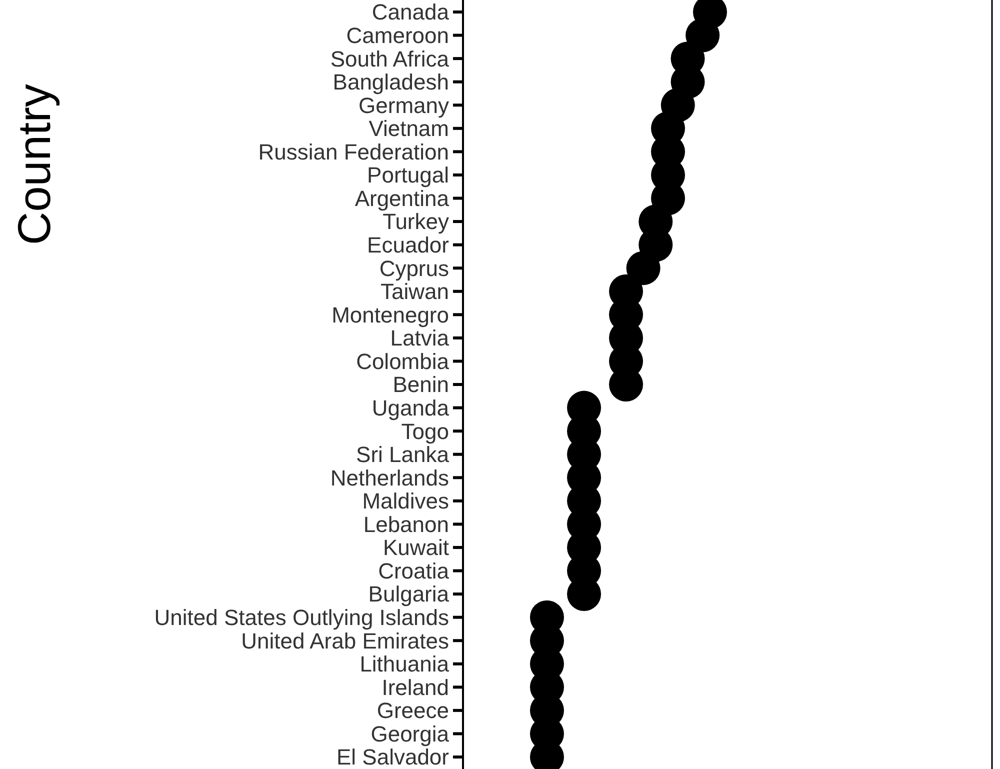 The height and width of the screenshot is (769, 1000). I want to click on y-tick-label: Ecuador, so click(408, 245).